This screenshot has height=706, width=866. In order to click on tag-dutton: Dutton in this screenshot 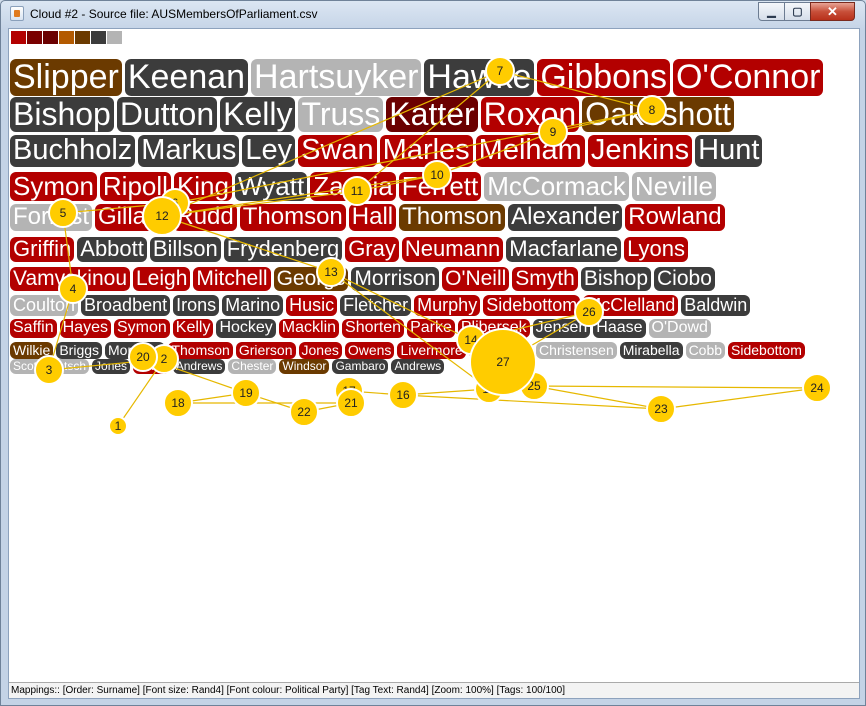, I will do `click(167, 114)`.